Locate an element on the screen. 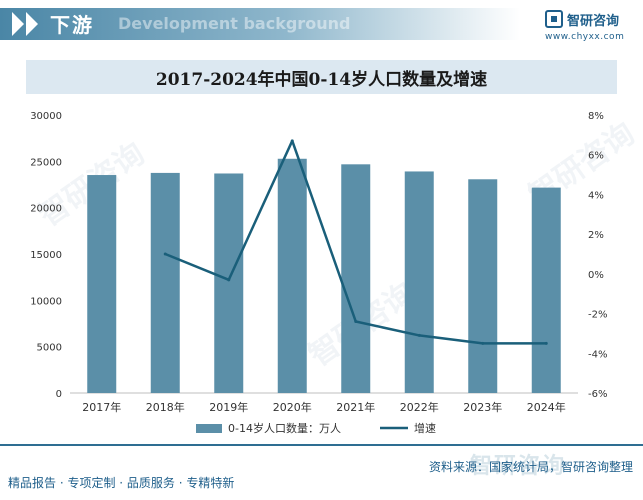  section-subtitle: Development background is located at coordinates (234, 23).